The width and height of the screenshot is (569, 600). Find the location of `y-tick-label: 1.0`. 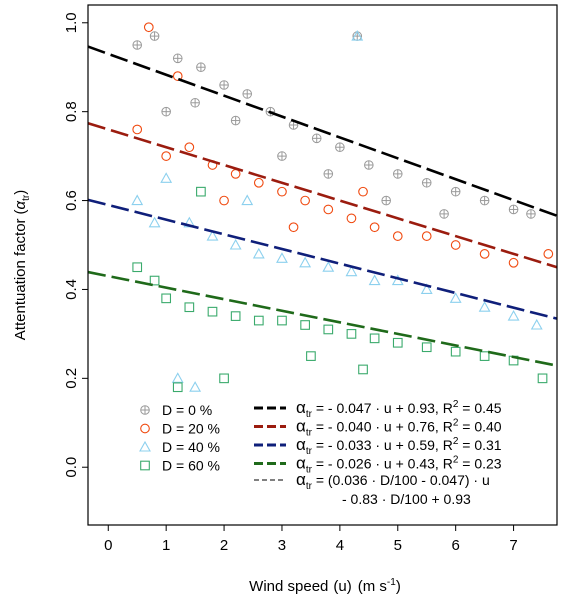

y-tick-label: 1.0 is located at coordinates (71, 22).